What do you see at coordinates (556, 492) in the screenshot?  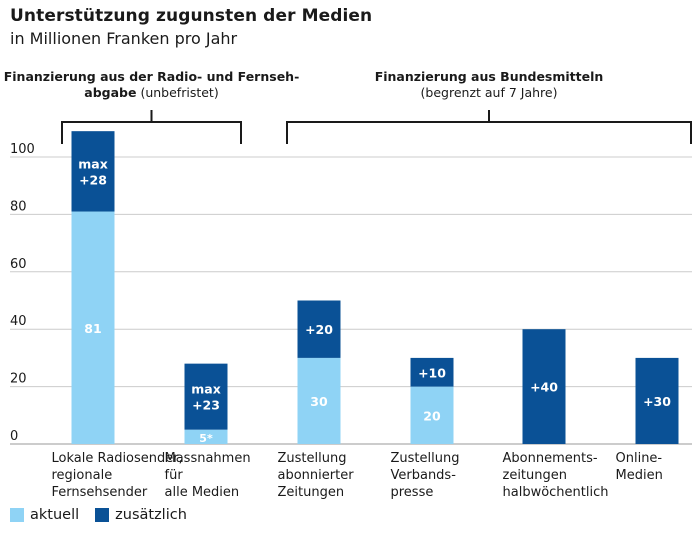 I see `category-label: halbwöchentlich` at bounding box center [556, 492].